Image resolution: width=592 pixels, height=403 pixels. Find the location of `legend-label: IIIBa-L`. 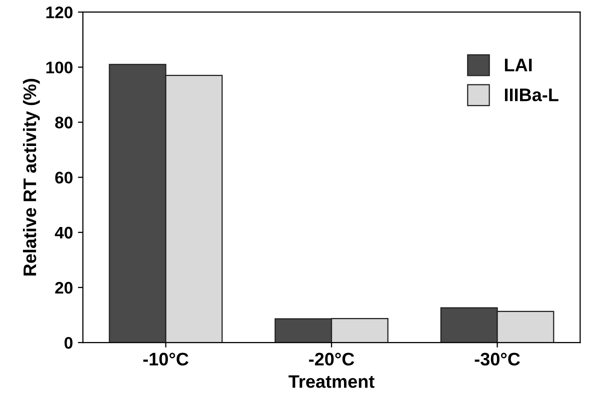

legend-label: IIIBa-L is located at coordinates (531, 95).